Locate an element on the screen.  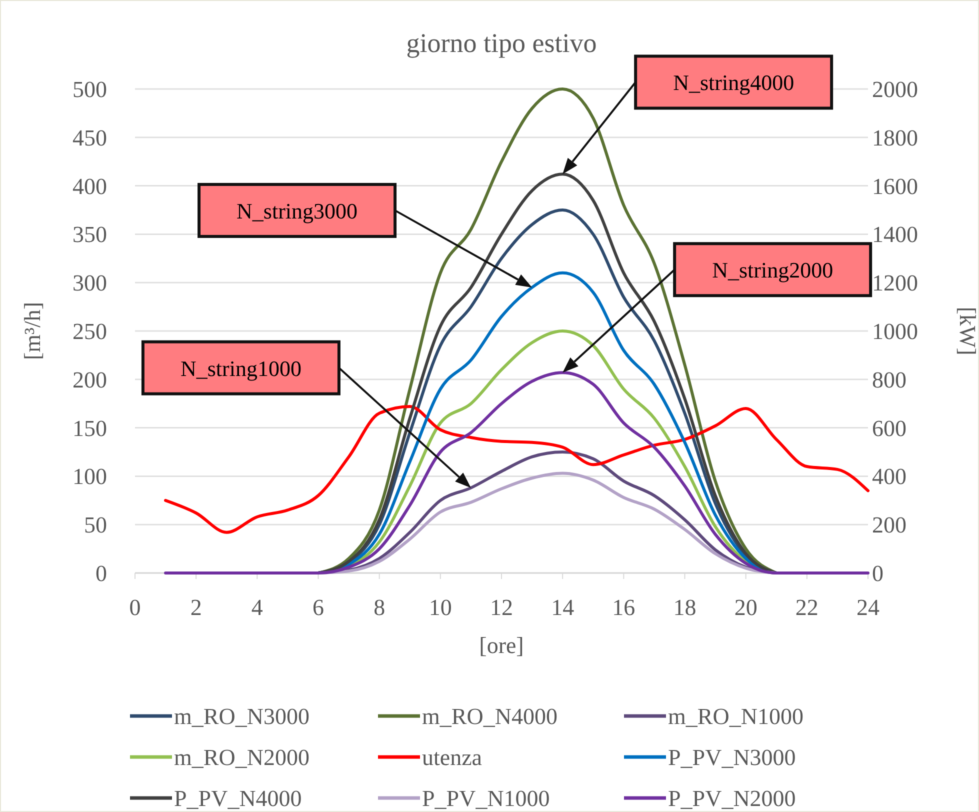
x-tick-label: 4 is located at coordinates (257, 607).